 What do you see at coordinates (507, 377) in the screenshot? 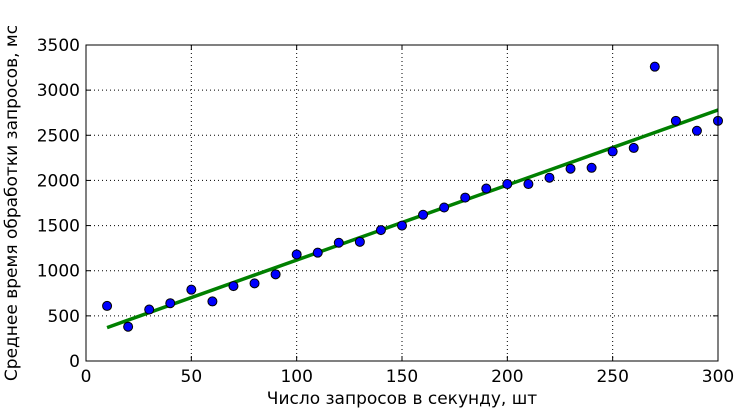
I see `x-tick-label: 200` at bounding box center [507, 377].